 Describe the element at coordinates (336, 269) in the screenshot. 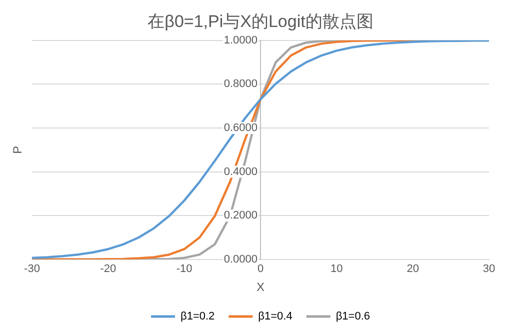

I see `x-tick-label: 10` at that location.